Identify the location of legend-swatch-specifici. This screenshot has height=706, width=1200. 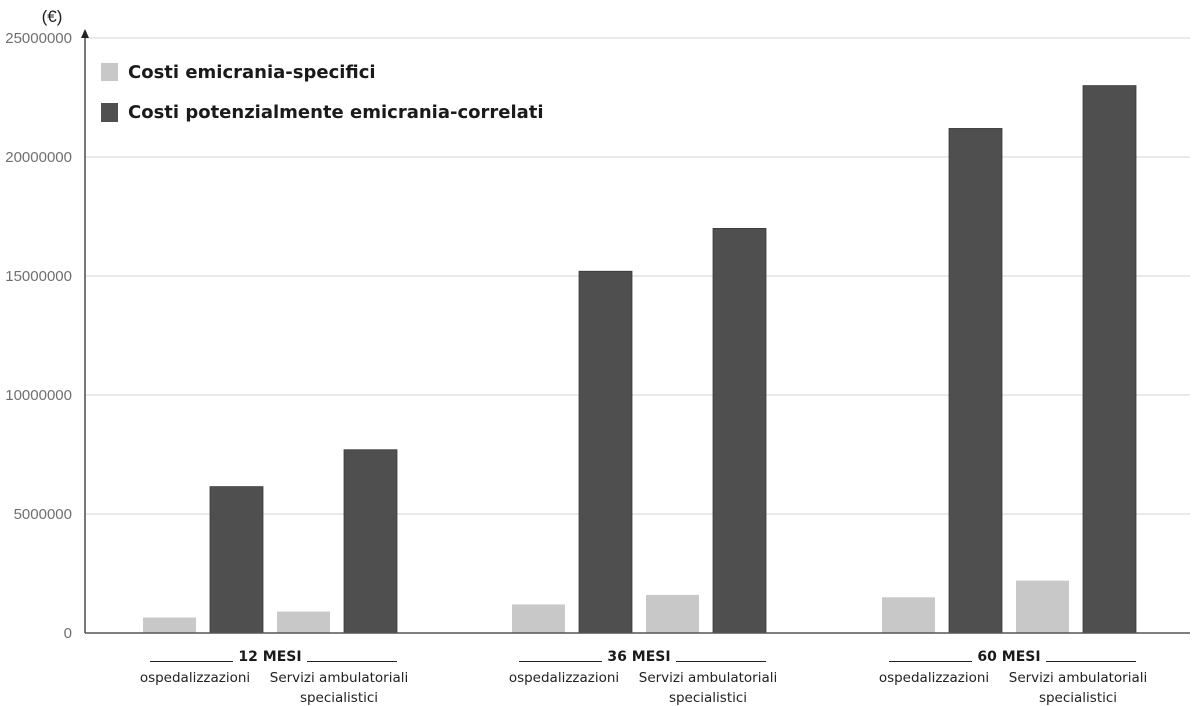
(109, 72).